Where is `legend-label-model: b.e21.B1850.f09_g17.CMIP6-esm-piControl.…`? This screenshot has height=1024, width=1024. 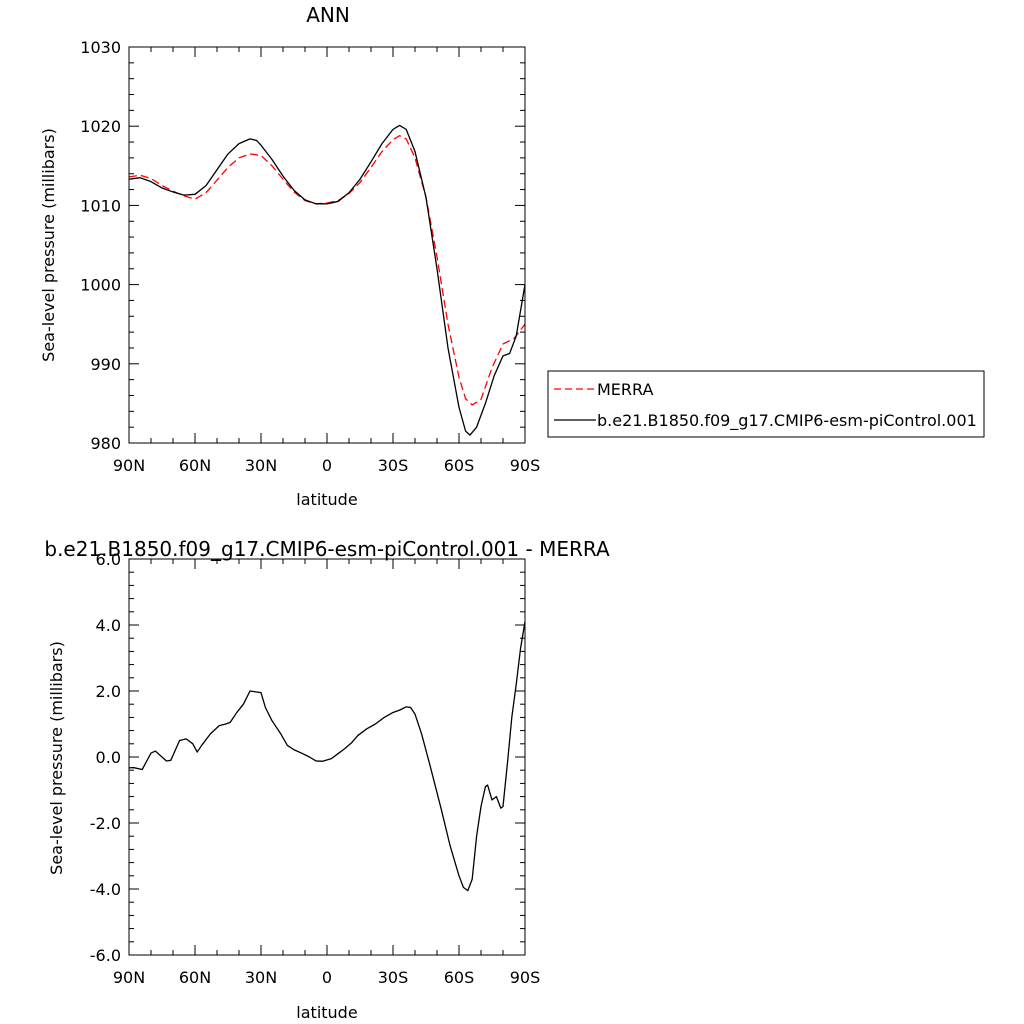
legend-label-model: b.e21.B1850.f09_g17.CMIP6-esm-piControl.… is located at coordinates (787, 421).